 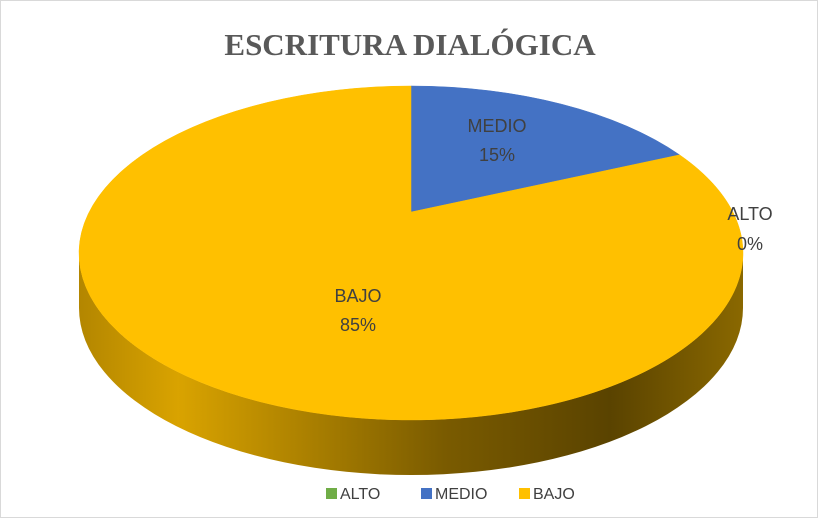 I want to click on chart-title: ESCRITURA DIALÓGICA, so click(x=410, y=44).